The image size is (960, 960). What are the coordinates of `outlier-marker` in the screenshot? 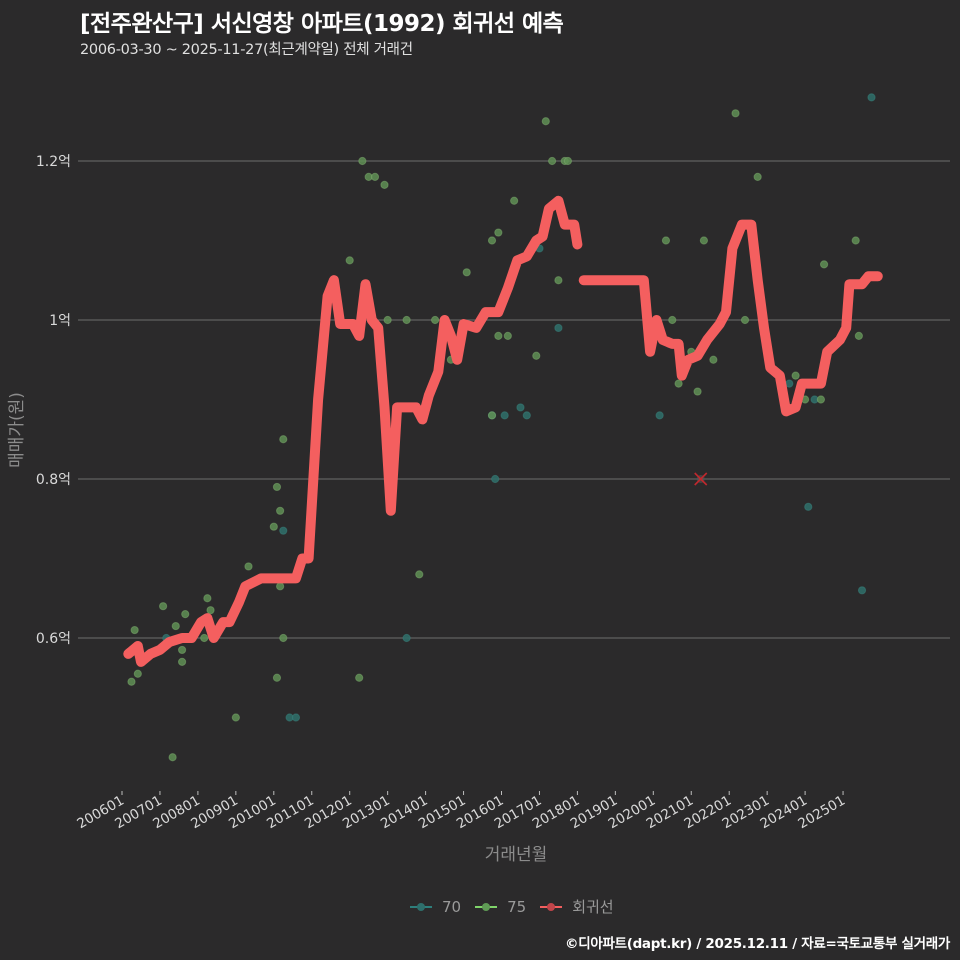 It's located at (701, 479).